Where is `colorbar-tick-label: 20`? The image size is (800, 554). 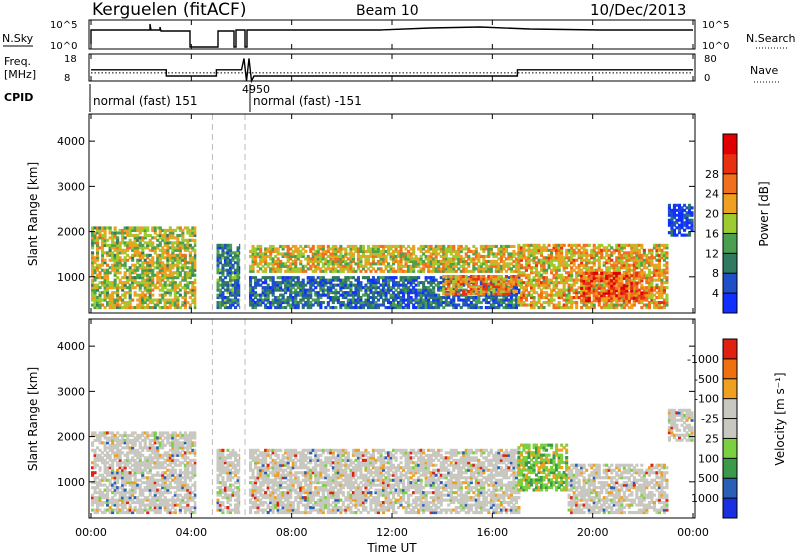
colorbar-tick-label: 20 is located at coordinates (712, 214).